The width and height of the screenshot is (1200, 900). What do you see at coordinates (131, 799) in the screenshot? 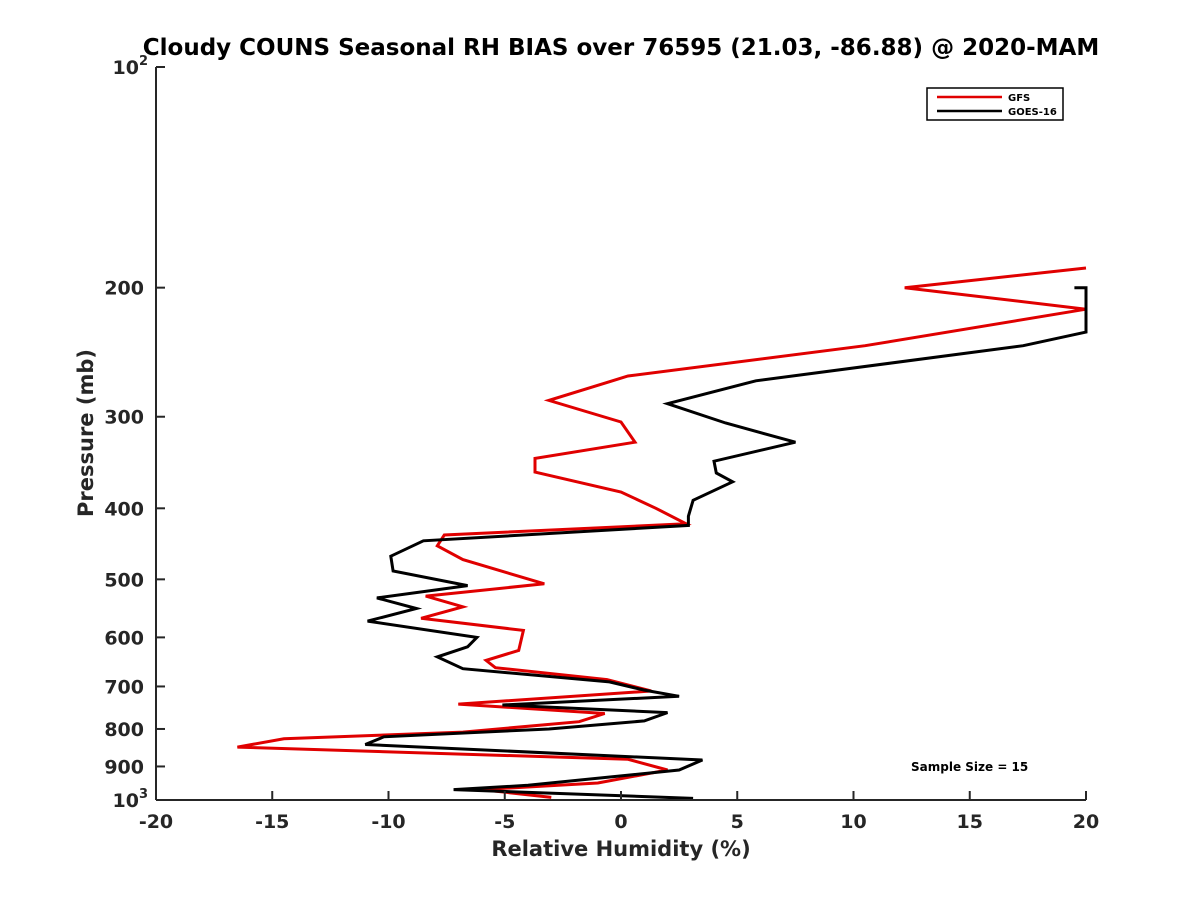
I see `y-tick-label: 10³` at bounding box center [131, 799].